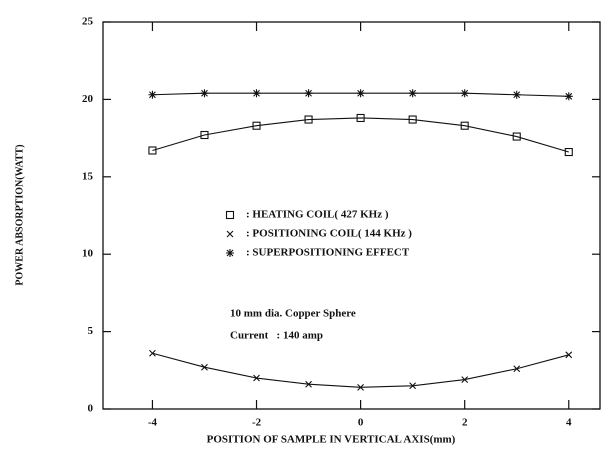  Describe the element at coordinates (257, 423) in the screenshot. I see `x-tick-label: -2` at that location.